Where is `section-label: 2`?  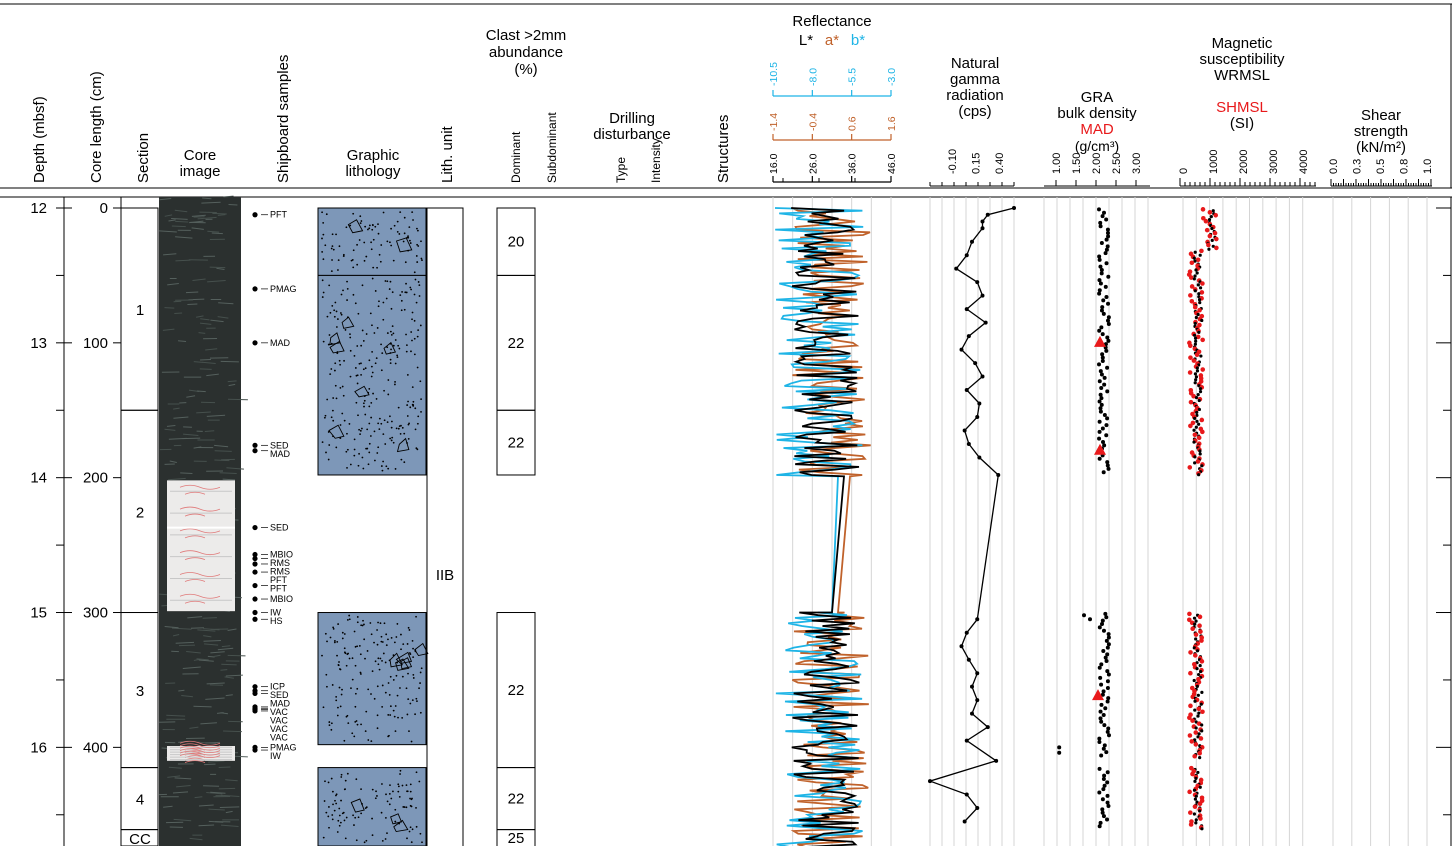
section-label: 2 is located at coordinates (140, 512).